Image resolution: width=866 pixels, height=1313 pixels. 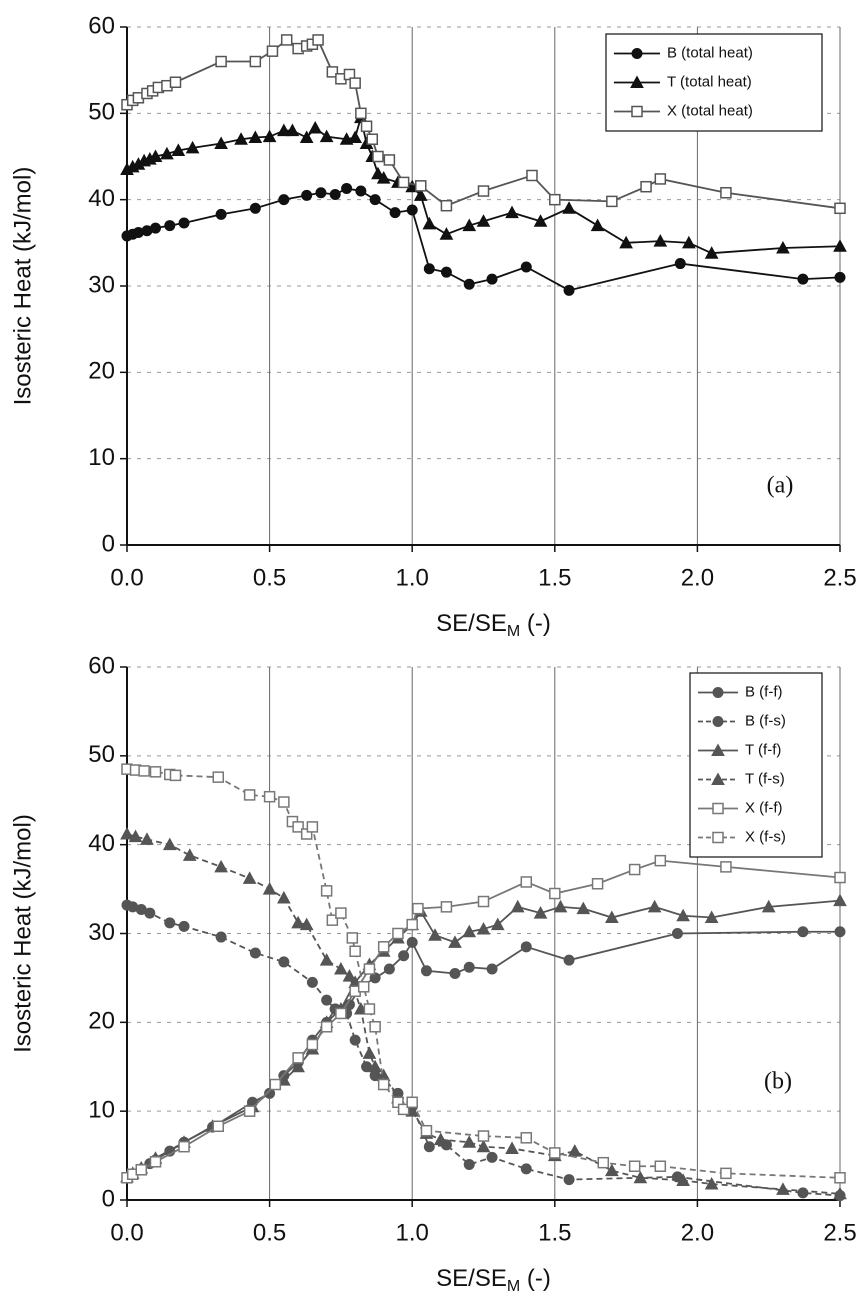 I want to click on legend-label: T (f-f), so click(x=763, y=749).